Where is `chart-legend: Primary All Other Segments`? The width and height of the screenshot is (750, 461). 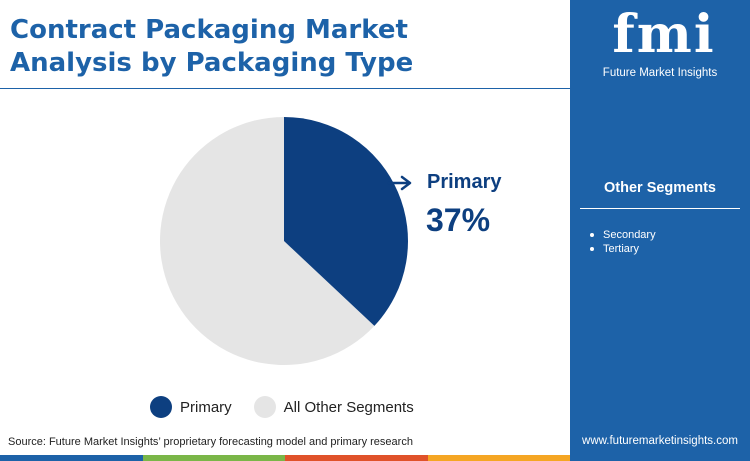
chart-legend: Primary All Other Segments is located at coordinates (293, 407).